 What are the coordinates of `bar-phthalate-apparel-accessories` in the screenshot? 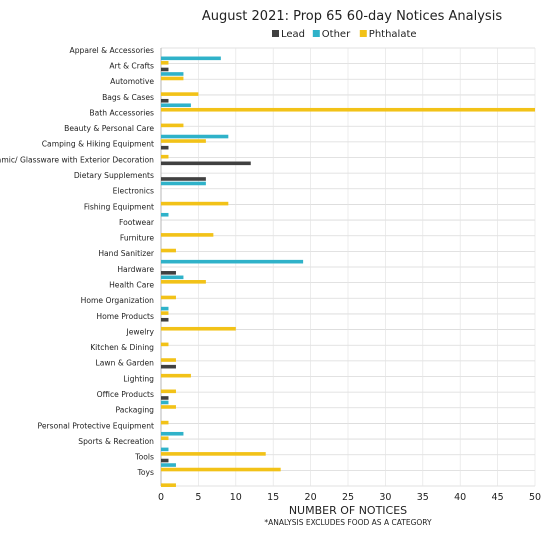 It's located at (165, 63).